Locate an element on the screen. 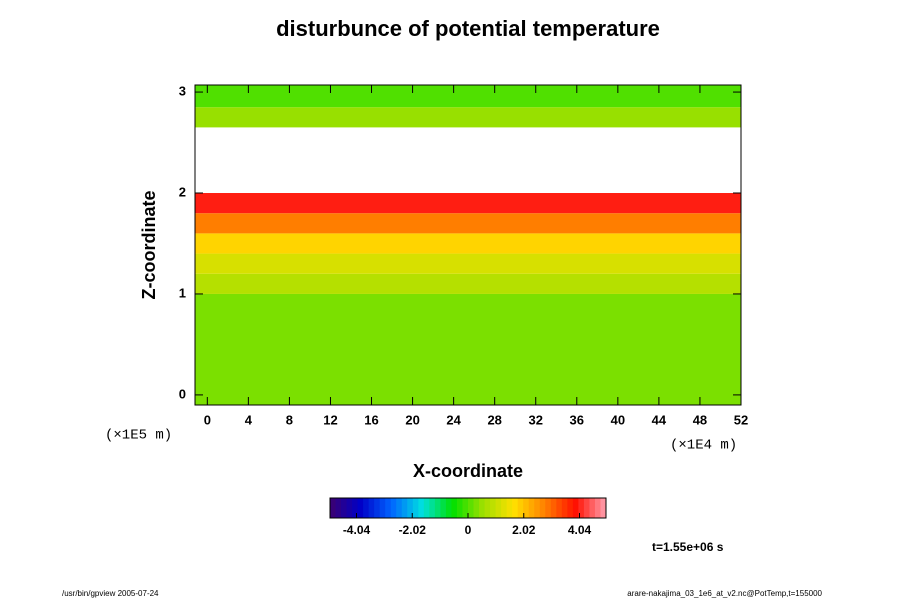  chart-title: disturbunce of potential temperature is located at coordinates (468, 28).